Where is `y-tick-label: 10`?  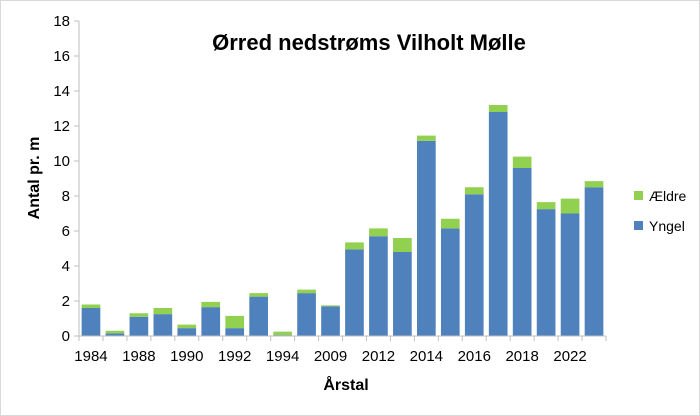 y-tick-label: 10 is located at coordinates (61, 161).